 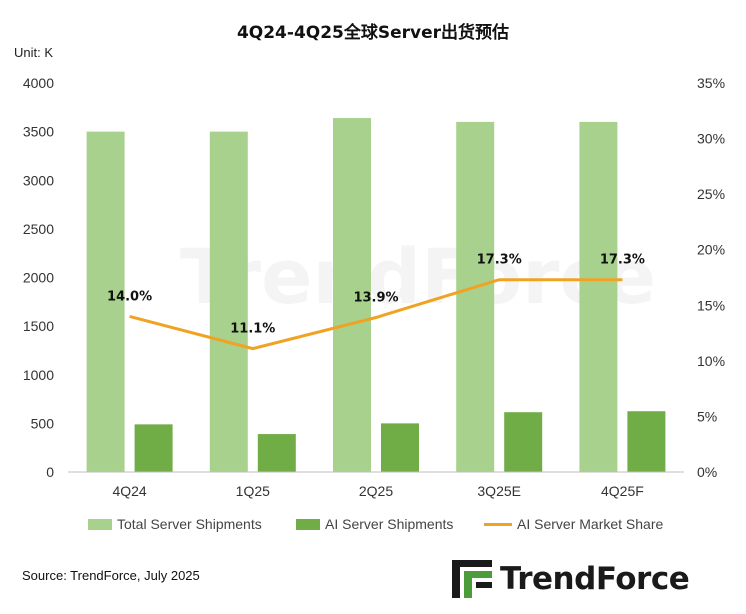 What do you see at coordinates (711, 305) in the screenshot?
I see `right-tick-label: 15%` at bounding box center [711, 305].